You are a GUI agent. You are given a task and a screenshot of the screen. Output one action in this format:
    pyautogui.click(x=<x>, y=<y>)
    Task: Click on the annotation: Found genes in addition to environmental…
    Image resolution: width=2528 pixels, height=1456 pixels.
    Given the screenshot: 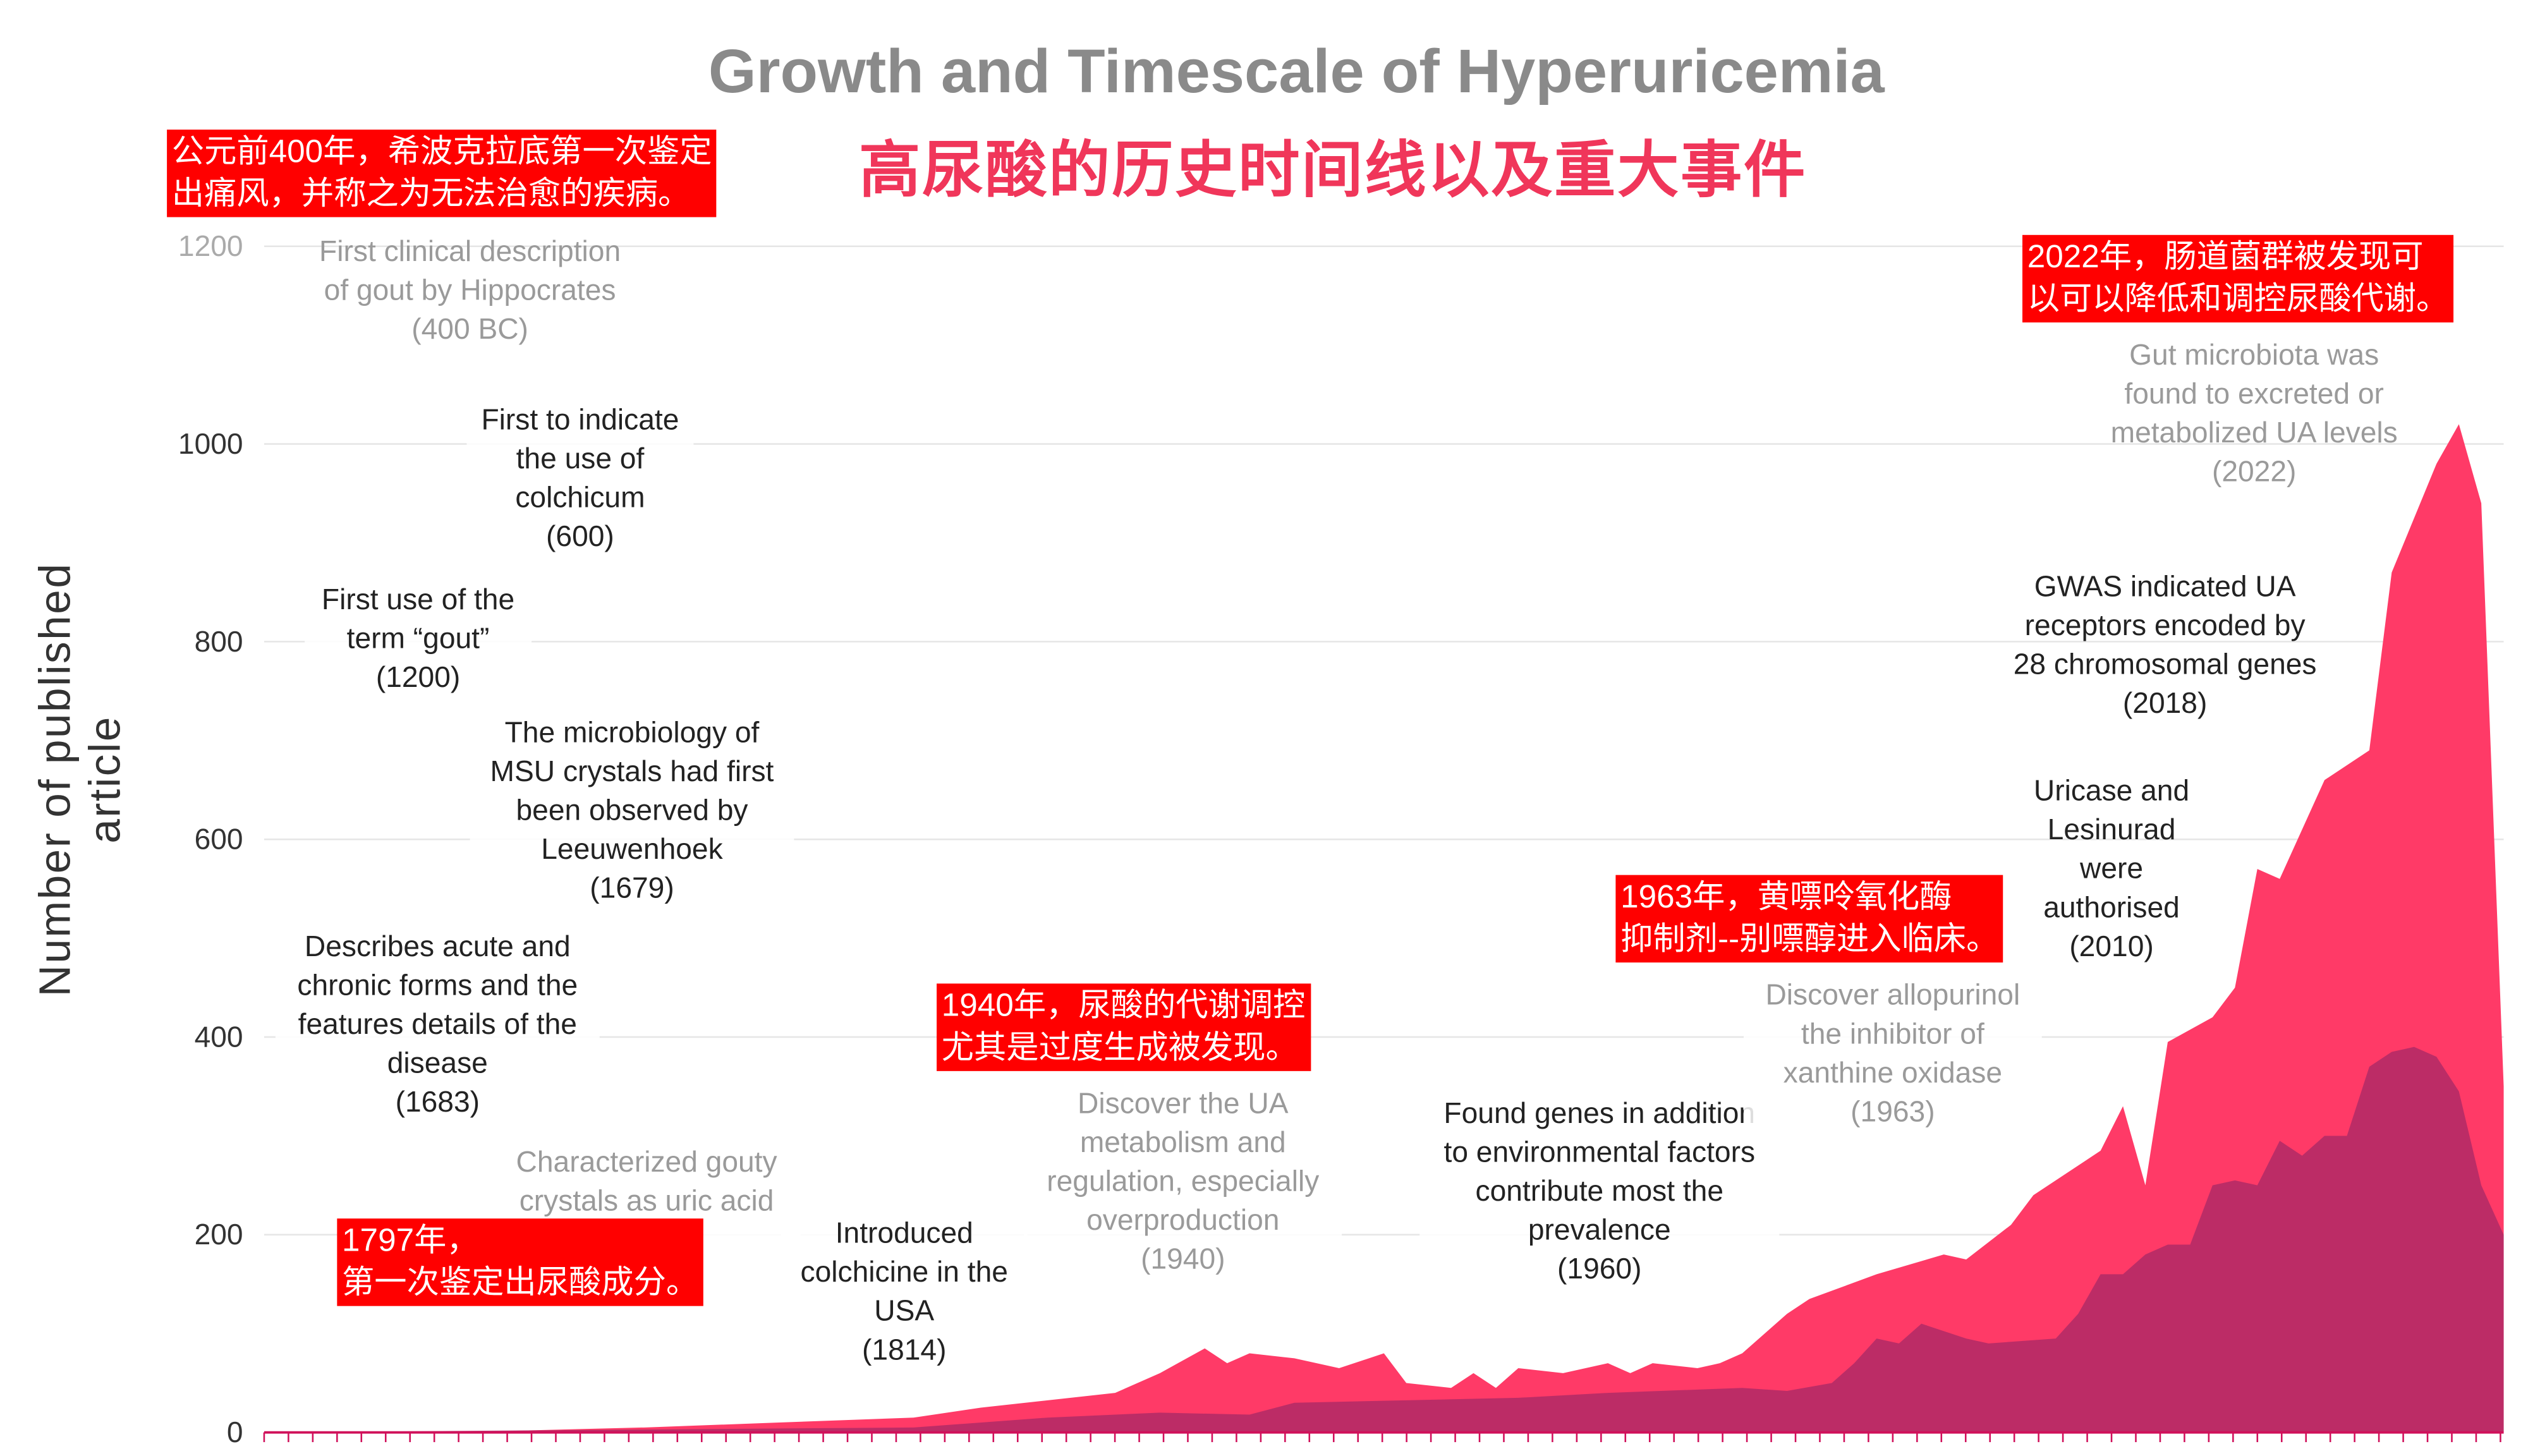 What is the action you would take?
    pyautogui.click(x=1599, y=1191)
    